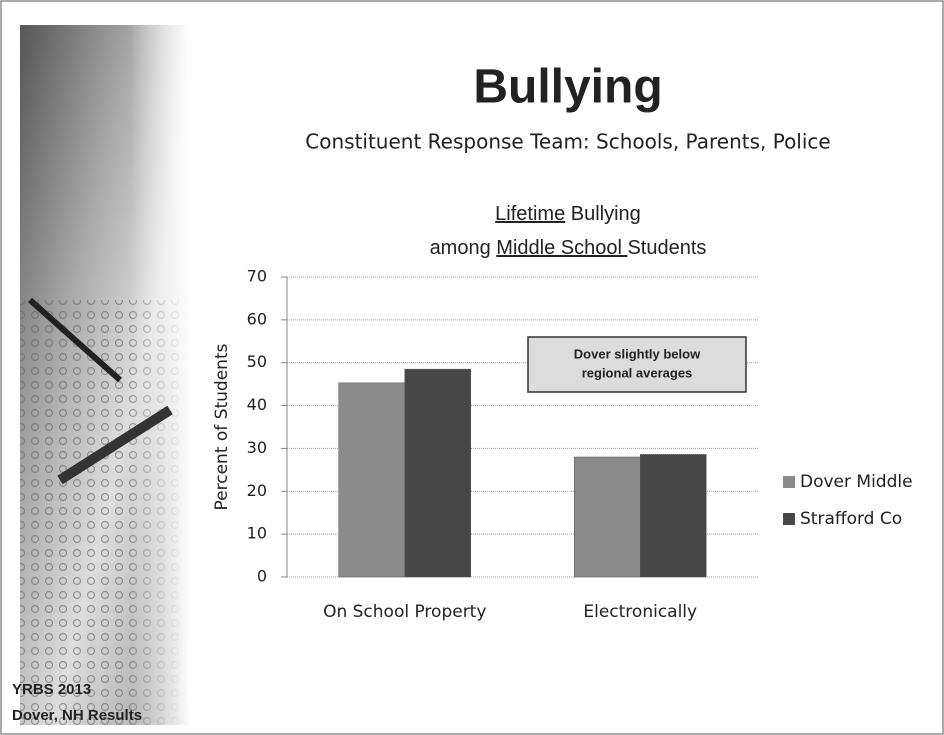  I want to click on chart-title-part: Bullying, so click(603, 214).